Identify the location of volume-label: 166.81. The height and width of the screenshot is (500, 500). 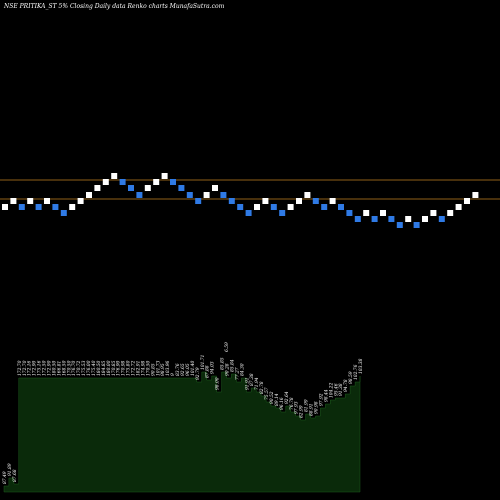
(59, 368).